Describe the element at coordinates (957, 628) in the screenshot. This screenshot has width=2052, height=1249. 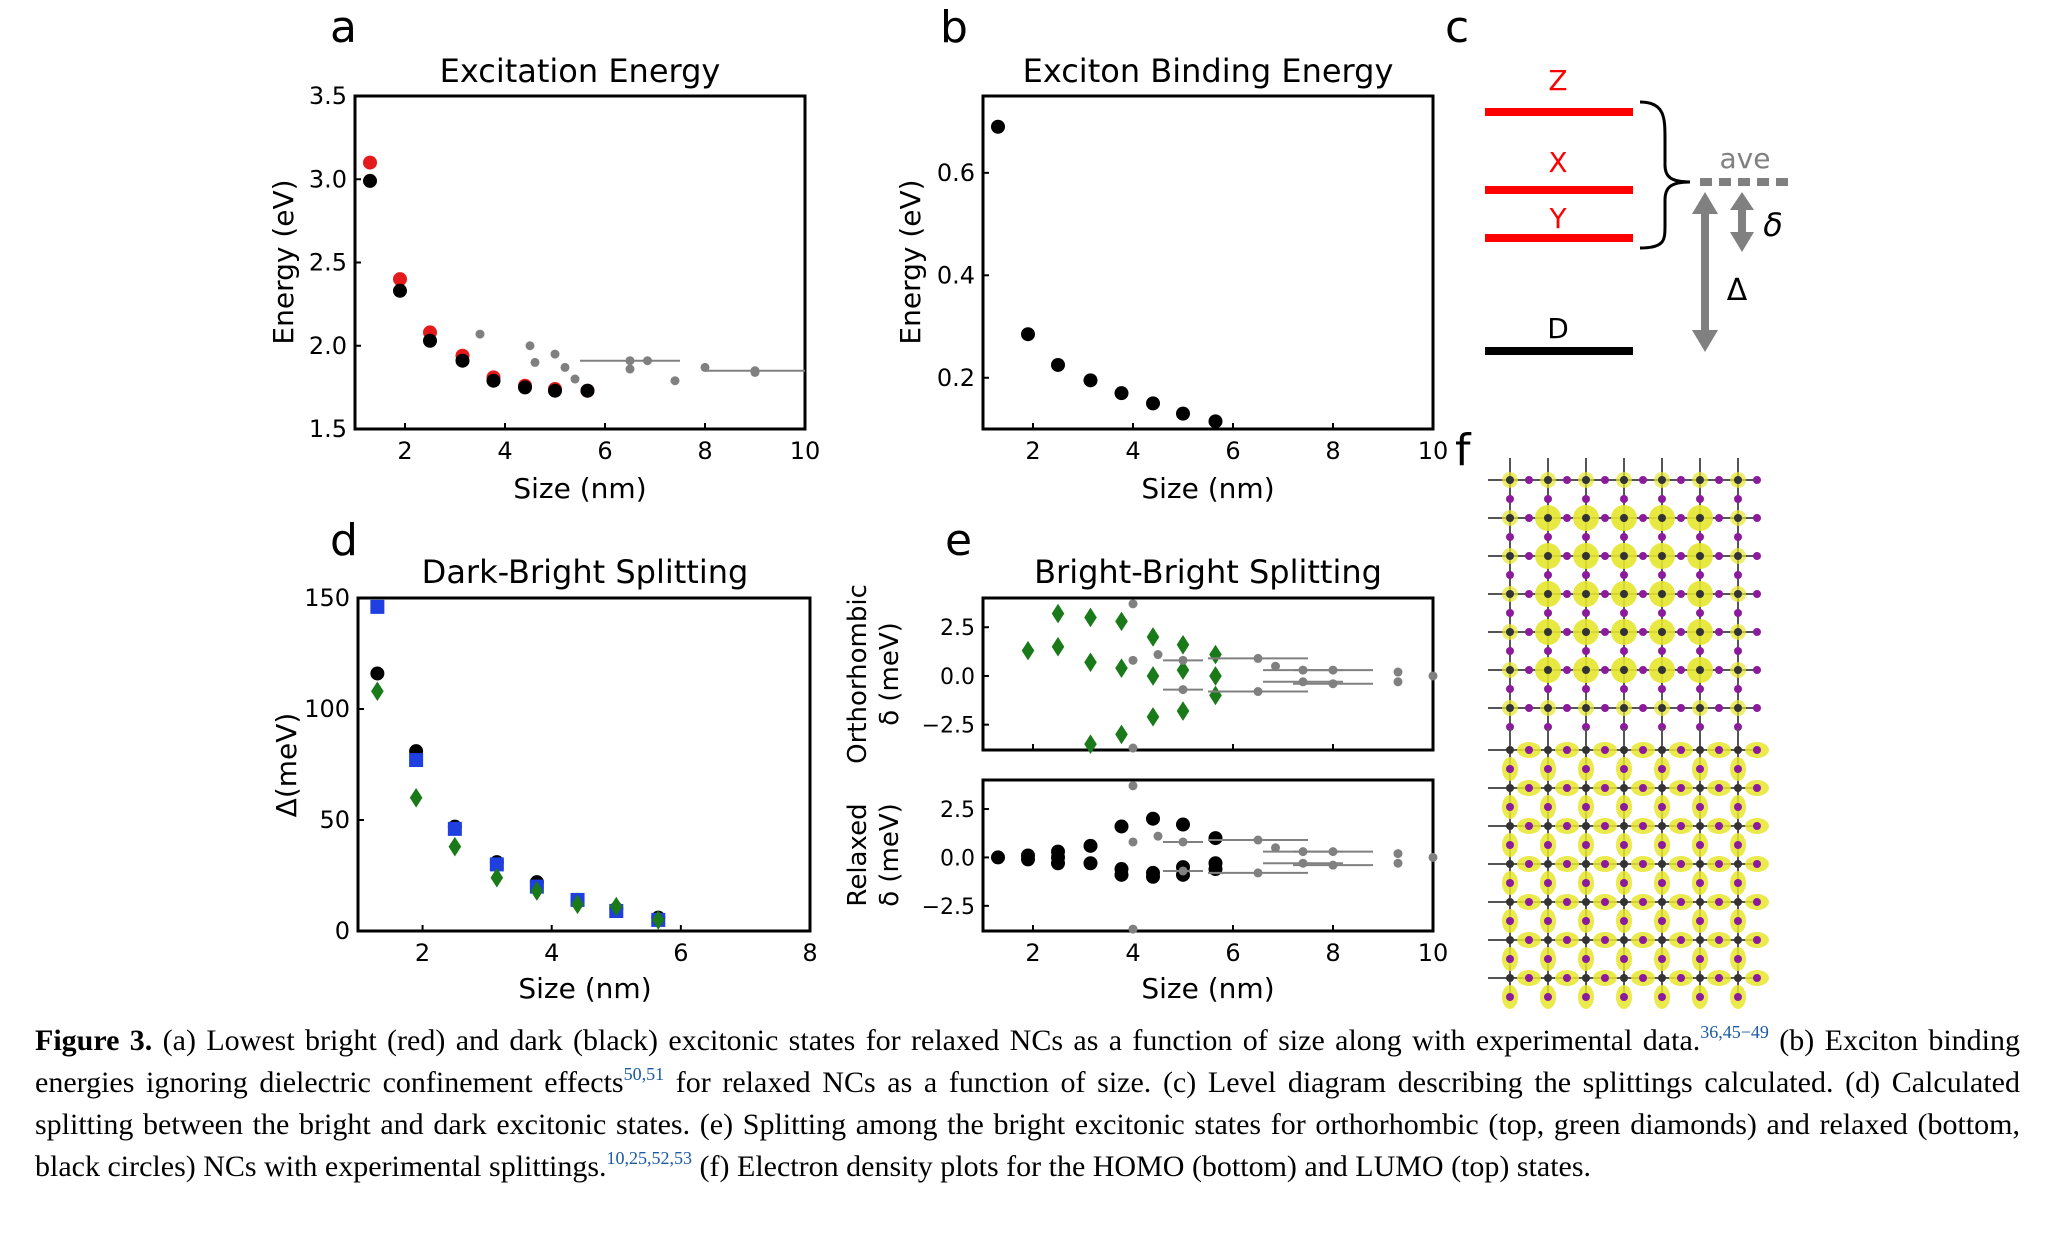
I see `y-tick-label: 2.5` at that location.